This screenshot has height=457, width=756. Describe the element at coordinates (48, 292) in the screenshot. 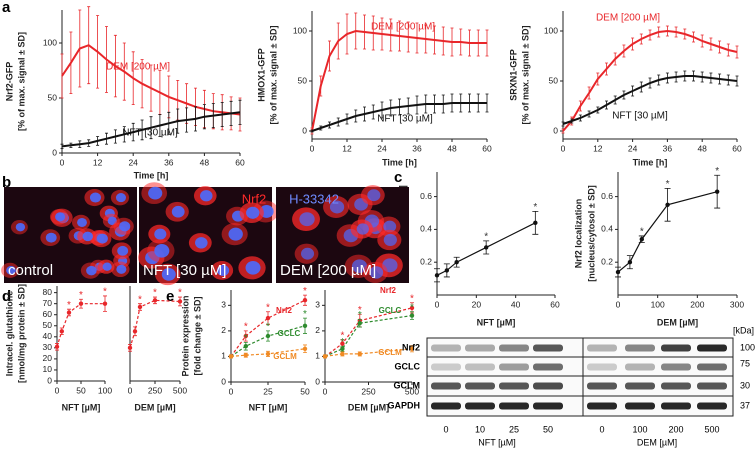

I see `y-tick-label: 80` at that location.